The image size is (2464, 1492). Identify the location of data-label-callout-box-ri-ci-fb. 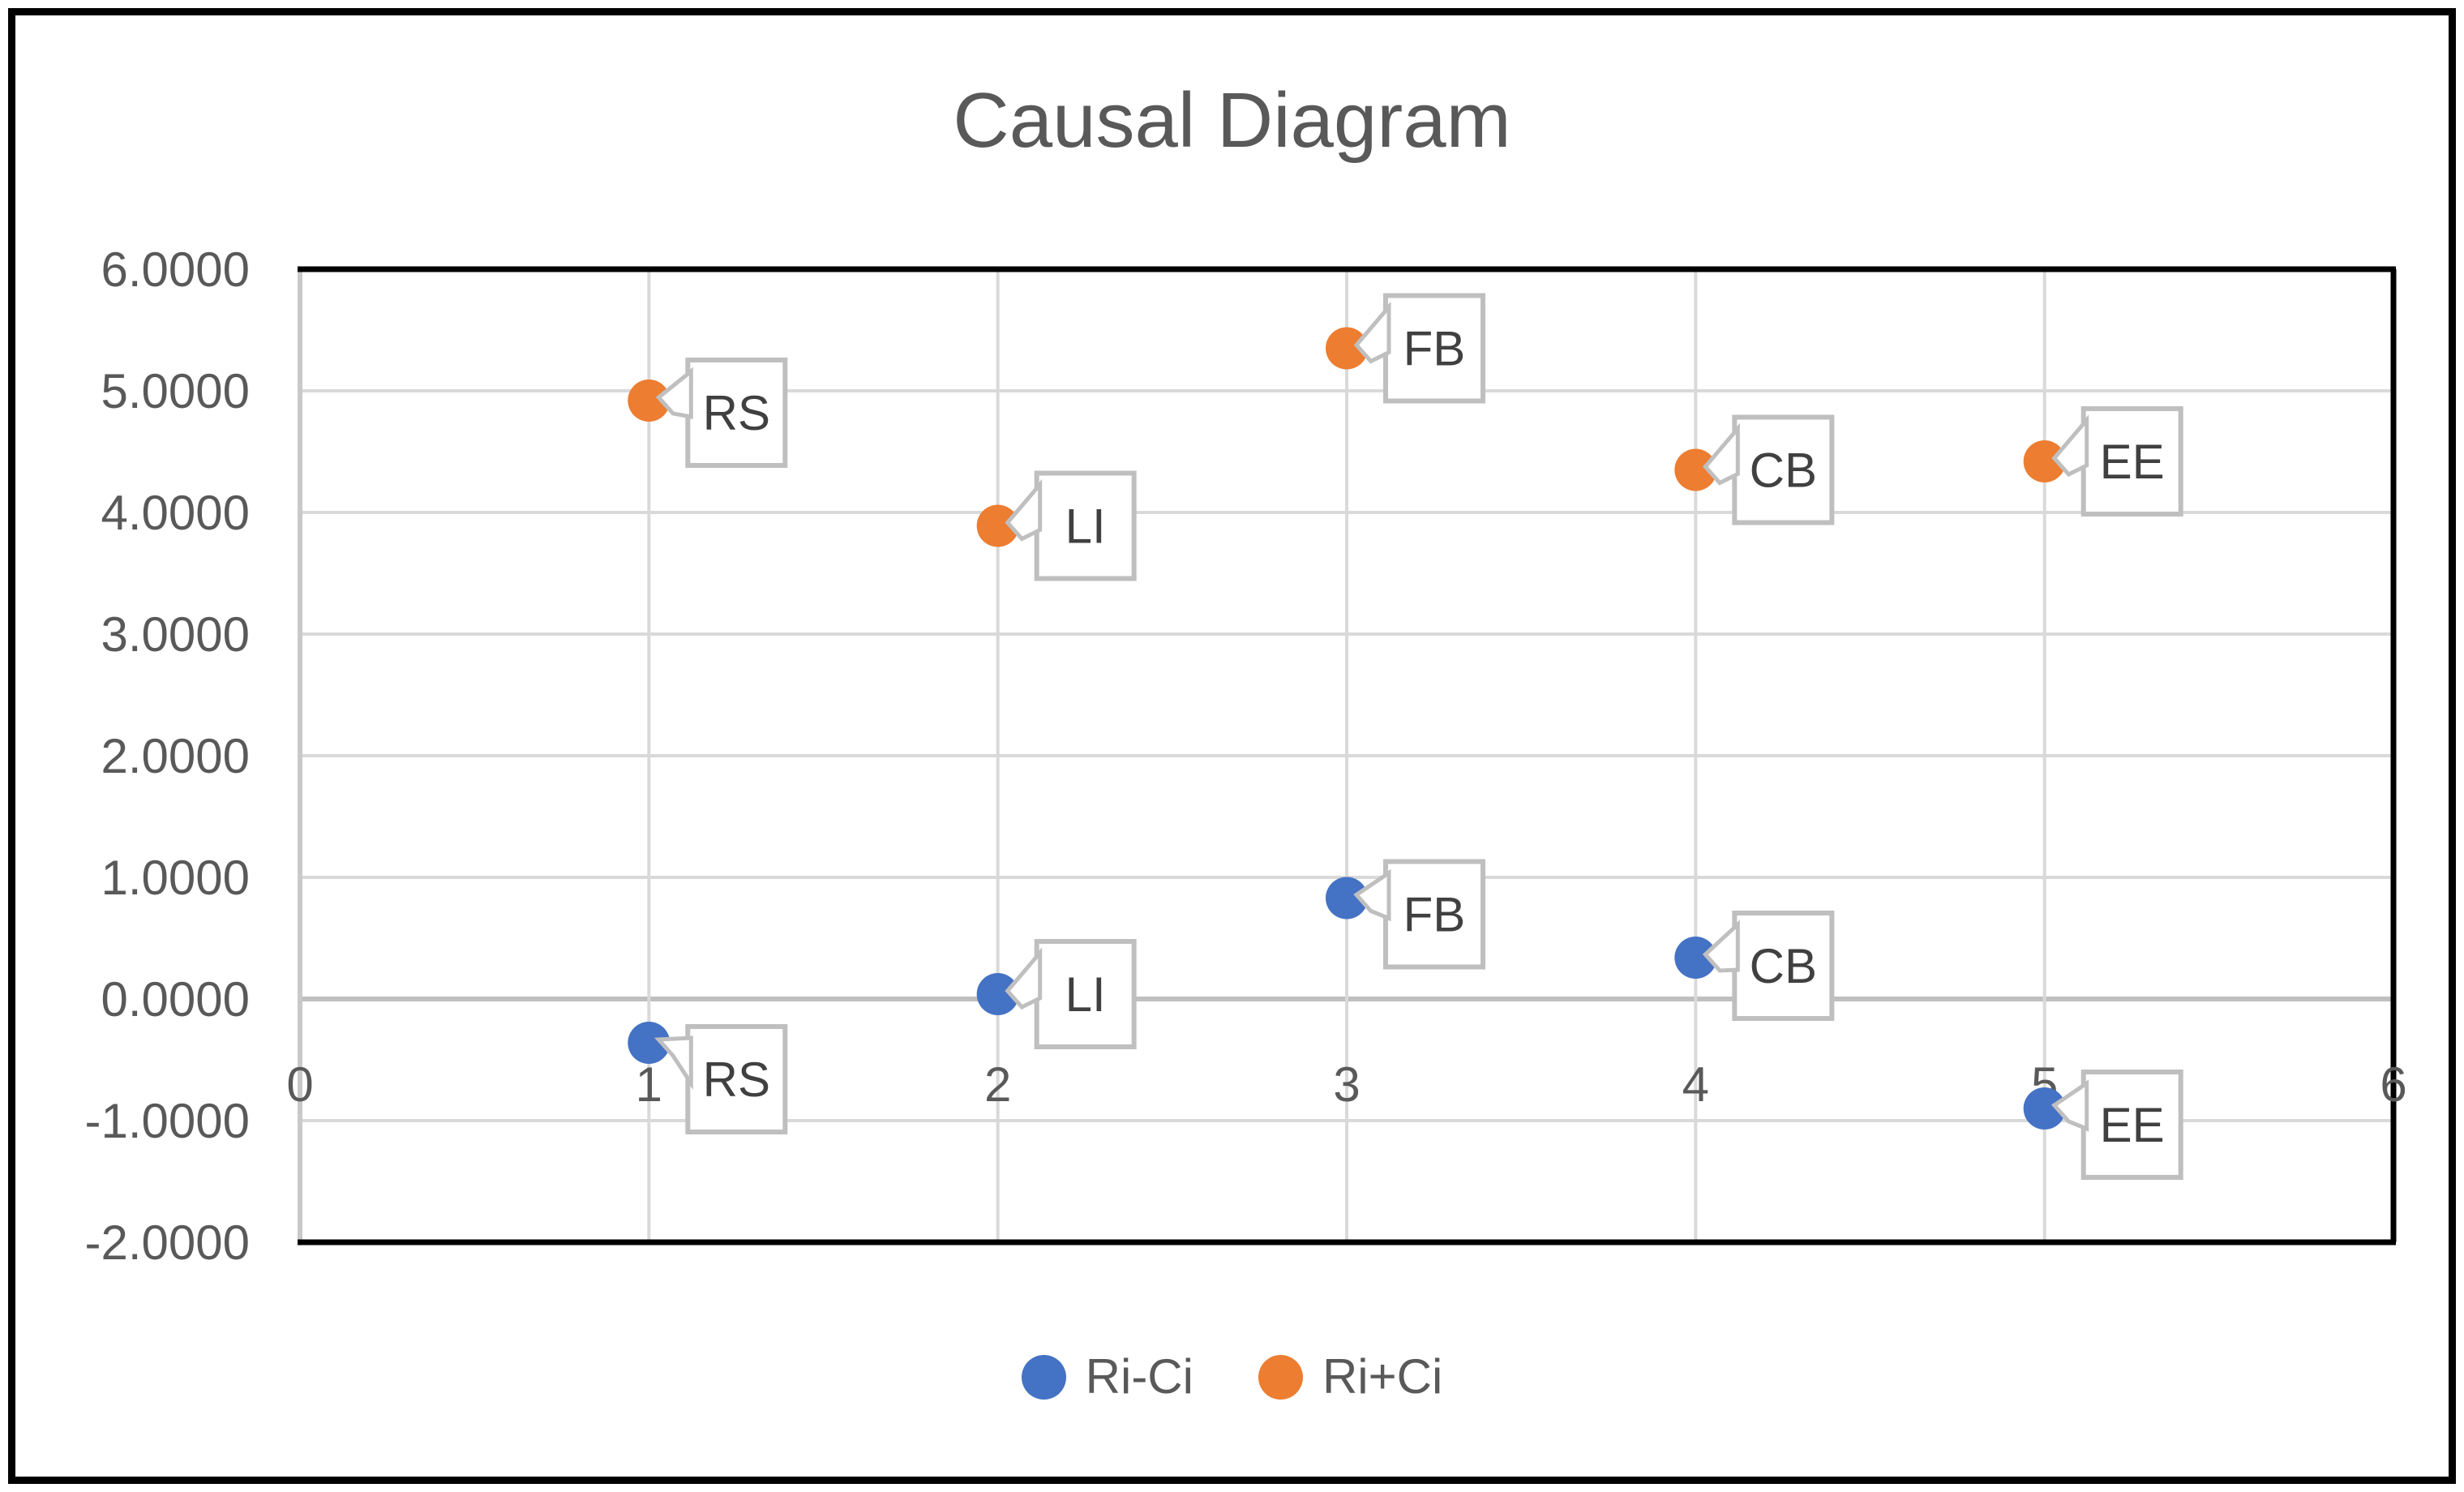
(1434, 914).